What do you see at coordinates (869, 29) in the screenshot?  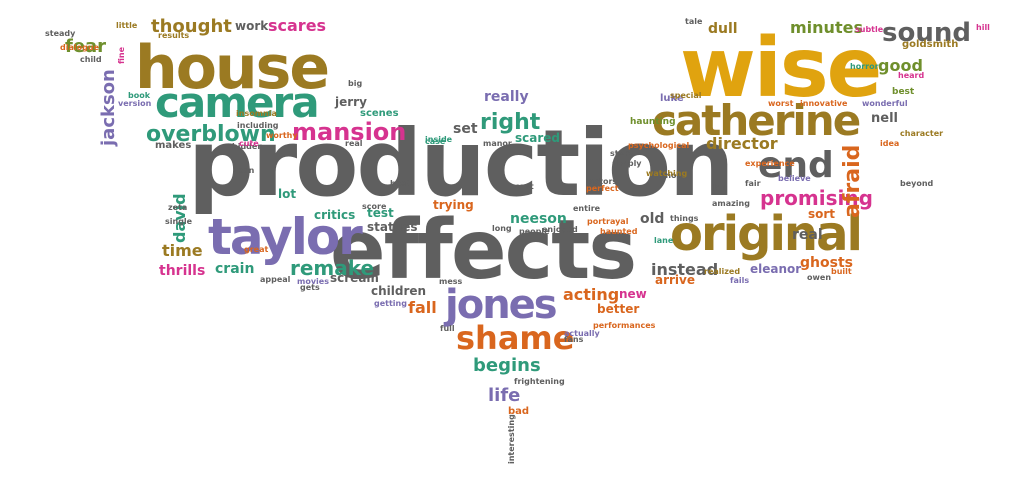 I see `word: subtle` at bounding box center [869, 29].